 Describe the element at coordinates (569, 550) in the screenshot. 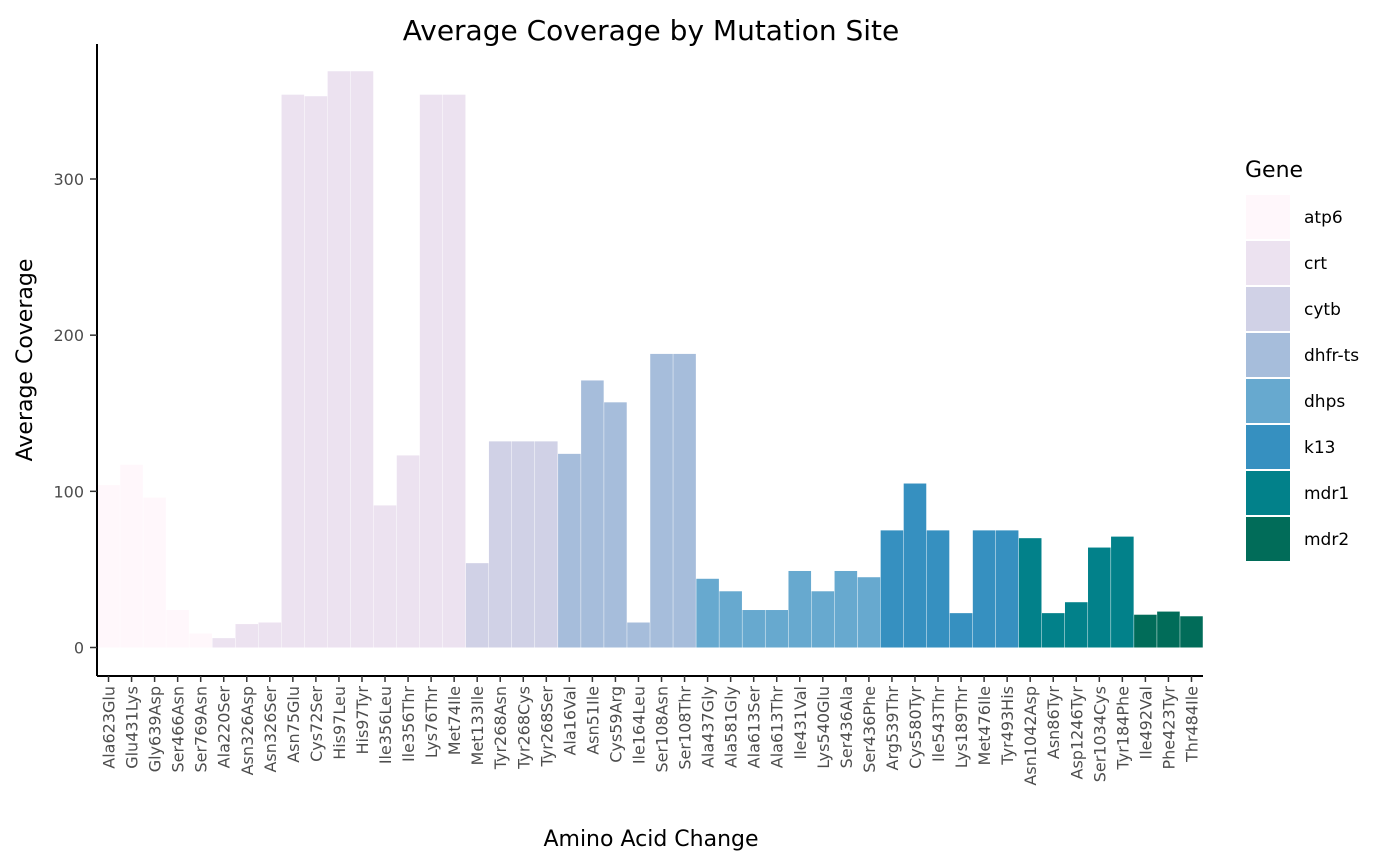

I see `bar-ala16val` at that location.